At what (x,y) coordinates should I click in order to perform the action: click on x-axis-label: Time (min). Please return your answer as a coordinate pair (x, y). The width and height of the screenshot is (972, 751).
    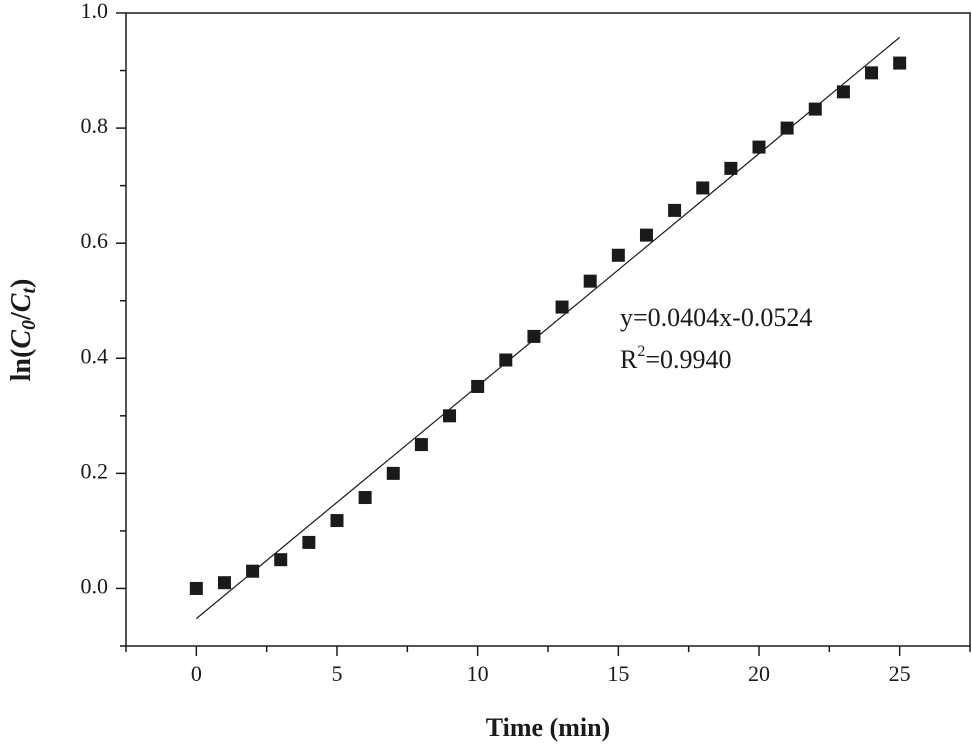
    Looking at the image, I should click on (548, 727).